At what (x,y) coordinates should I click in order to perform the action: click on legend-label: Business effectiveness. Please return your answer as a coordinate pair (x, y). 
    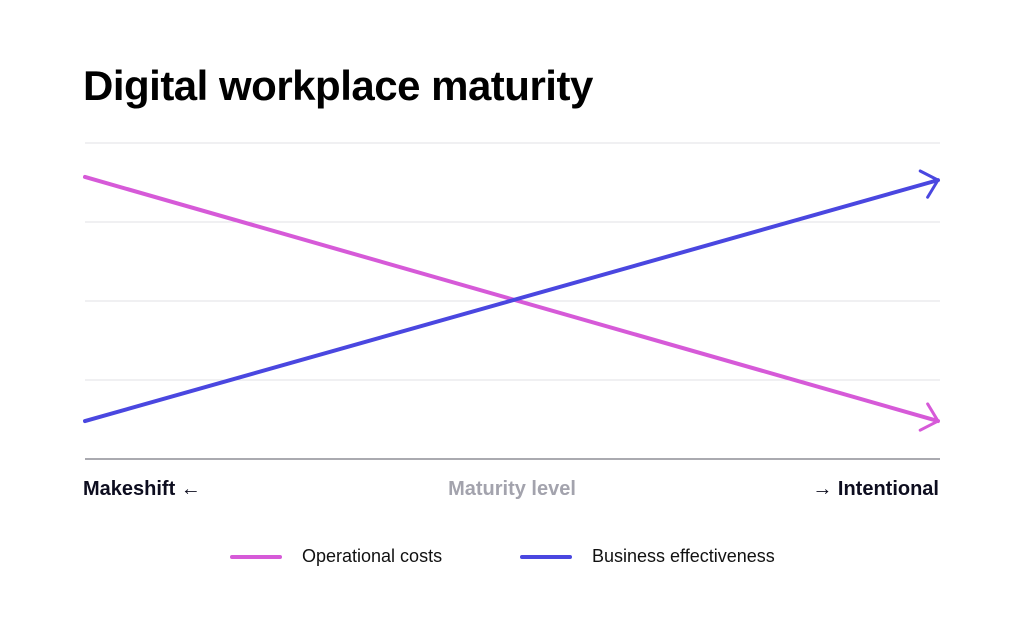
    Looking at the image, I should click on (683, 556).